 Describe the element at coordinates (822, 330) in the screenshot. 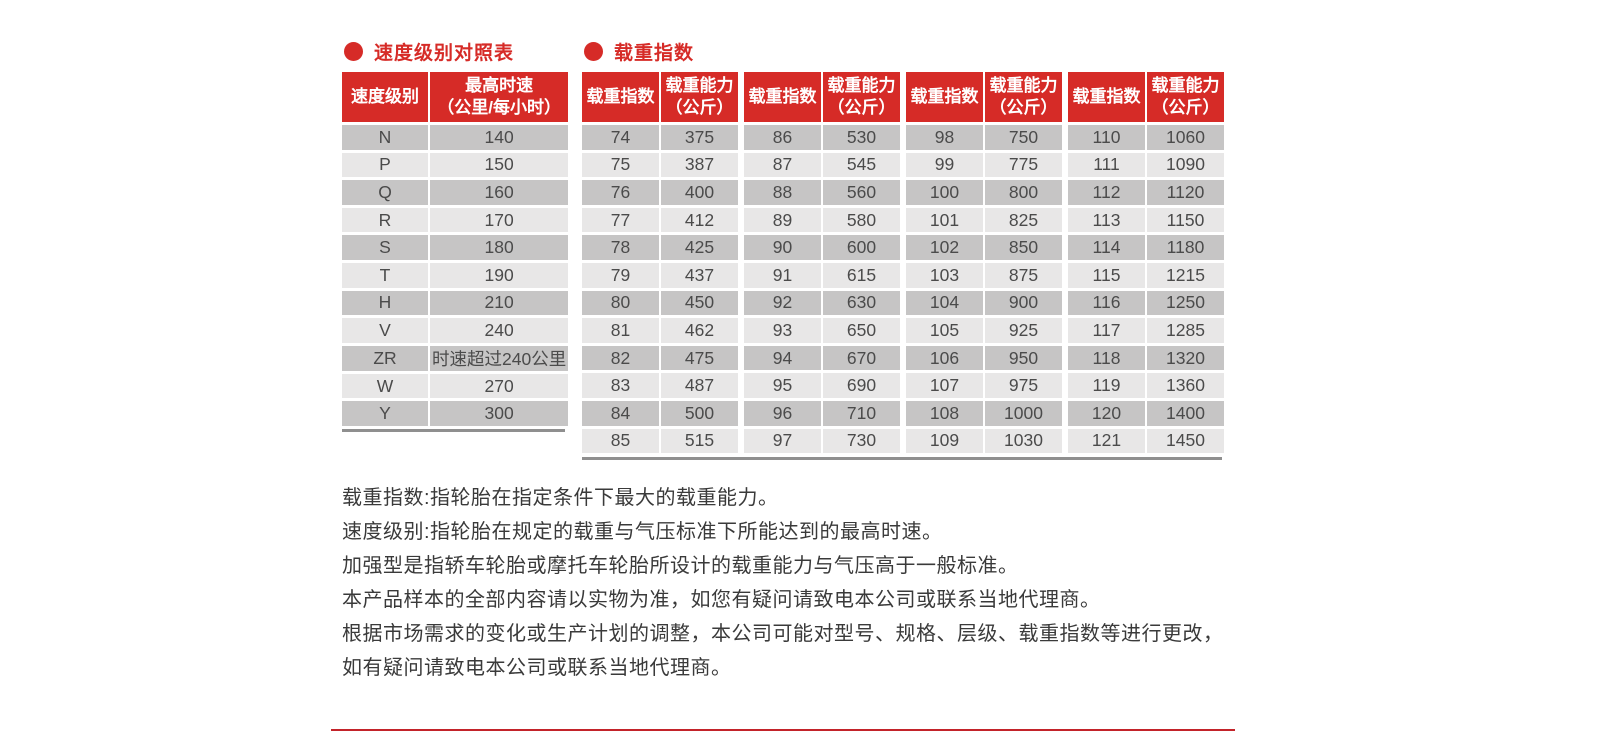

I see `table-row: 93 650` at that location.